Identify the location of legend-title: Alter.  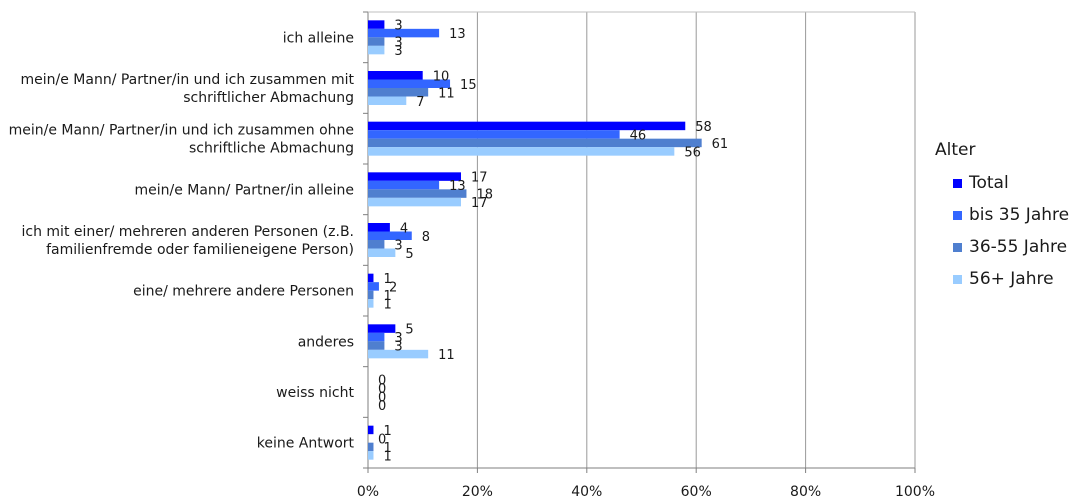
(955, 150).